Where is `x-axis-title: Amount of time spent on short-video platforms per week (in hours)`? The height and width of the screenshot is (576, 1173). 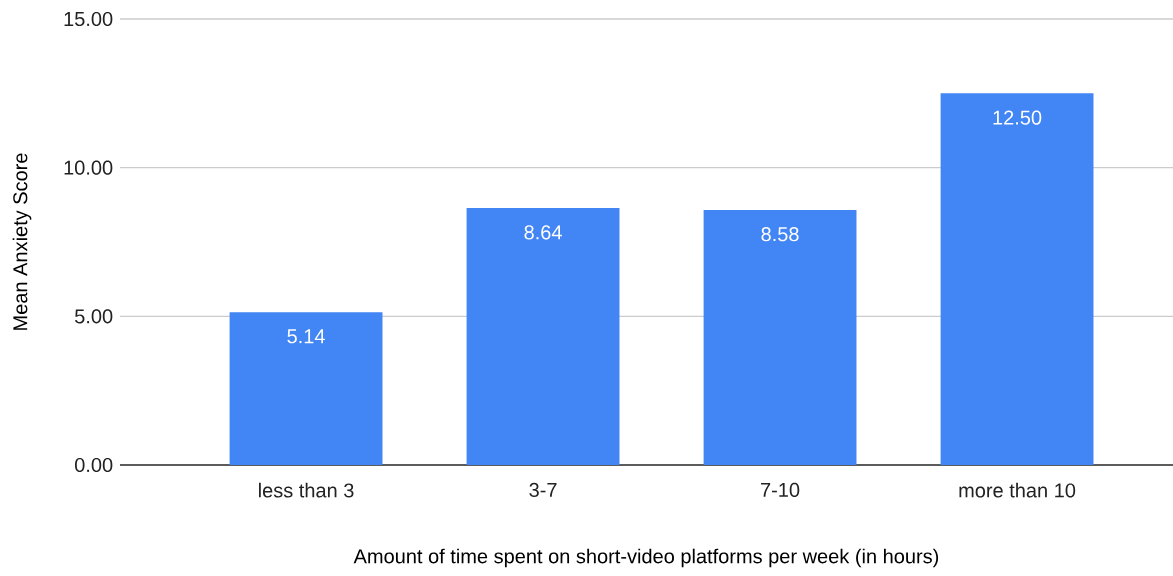 x-axis-title: Amount of time spent on short-video platforms per week (in hours) is located at coordinates (646, 558).